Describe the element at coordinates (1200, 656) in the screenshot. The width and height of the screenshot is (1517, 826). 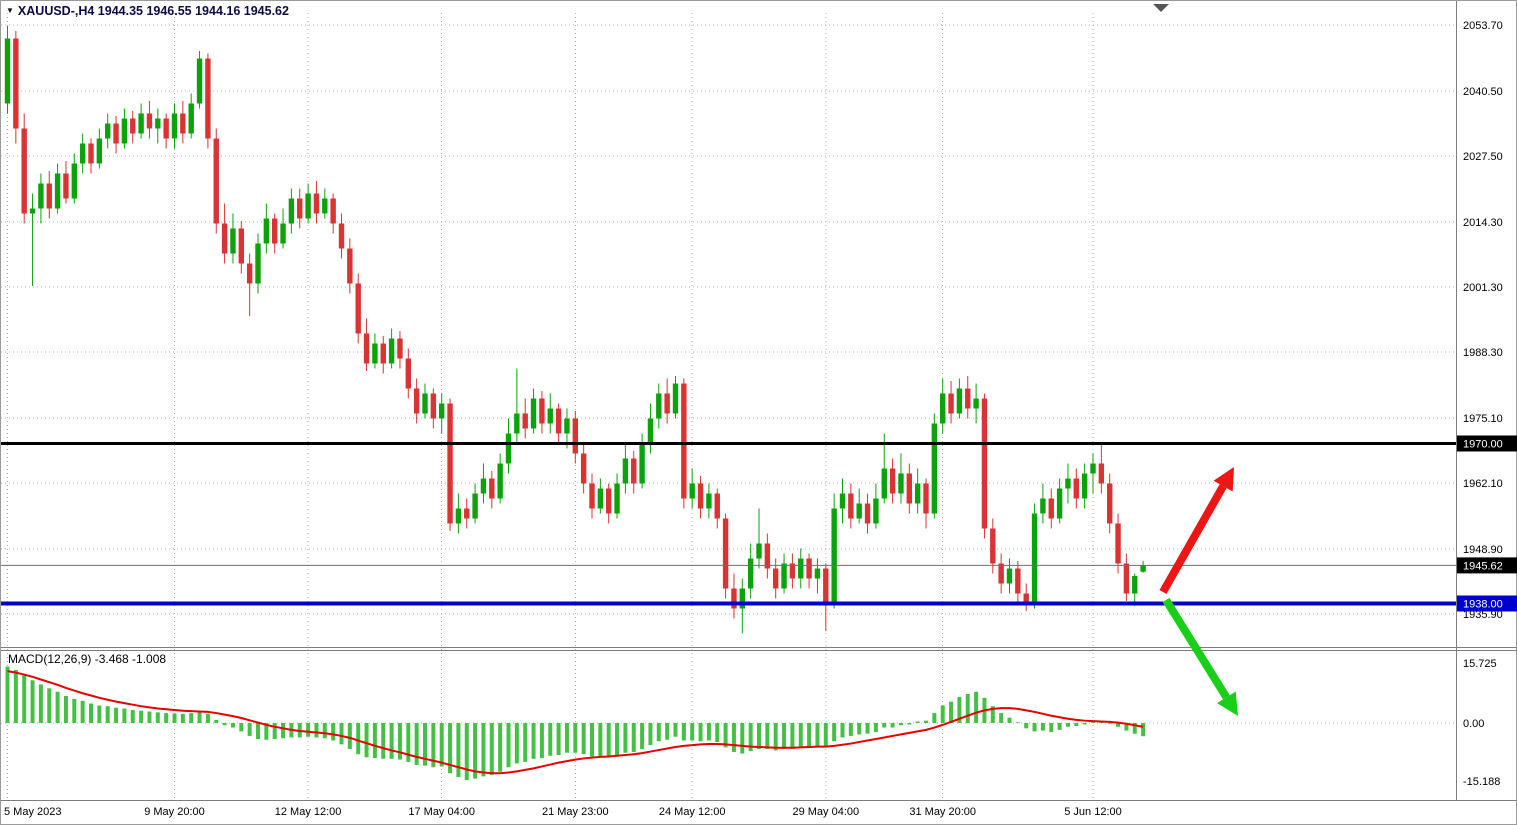
I see `trend-arrow-down` at that location.